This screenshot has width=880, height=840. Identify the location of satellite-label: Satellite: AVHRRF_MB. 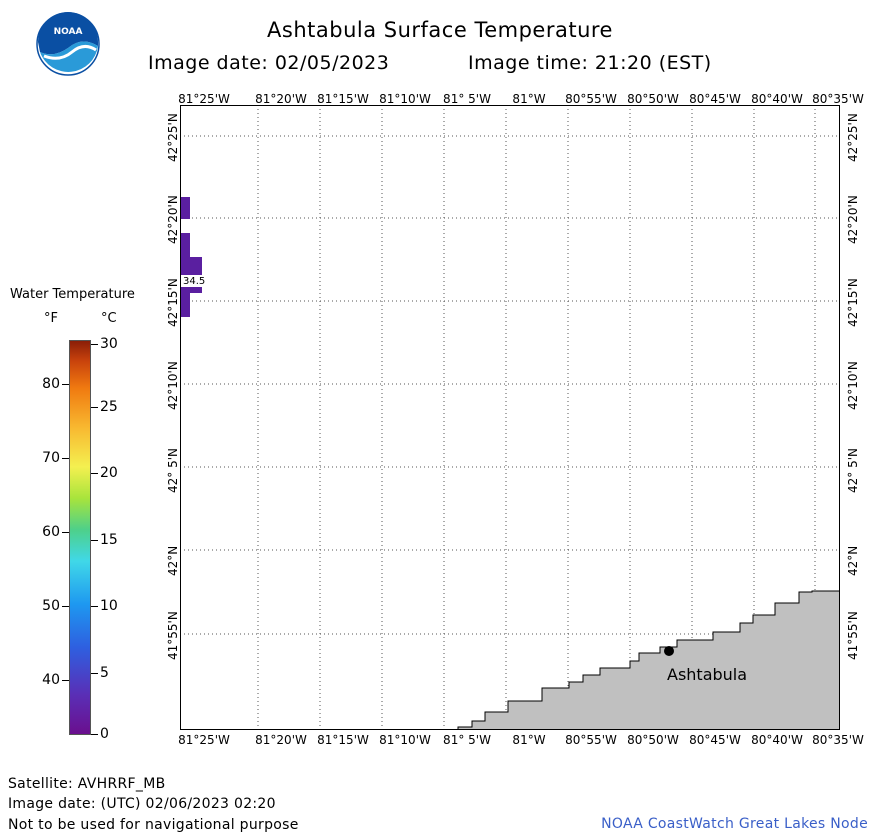
(87, 784).